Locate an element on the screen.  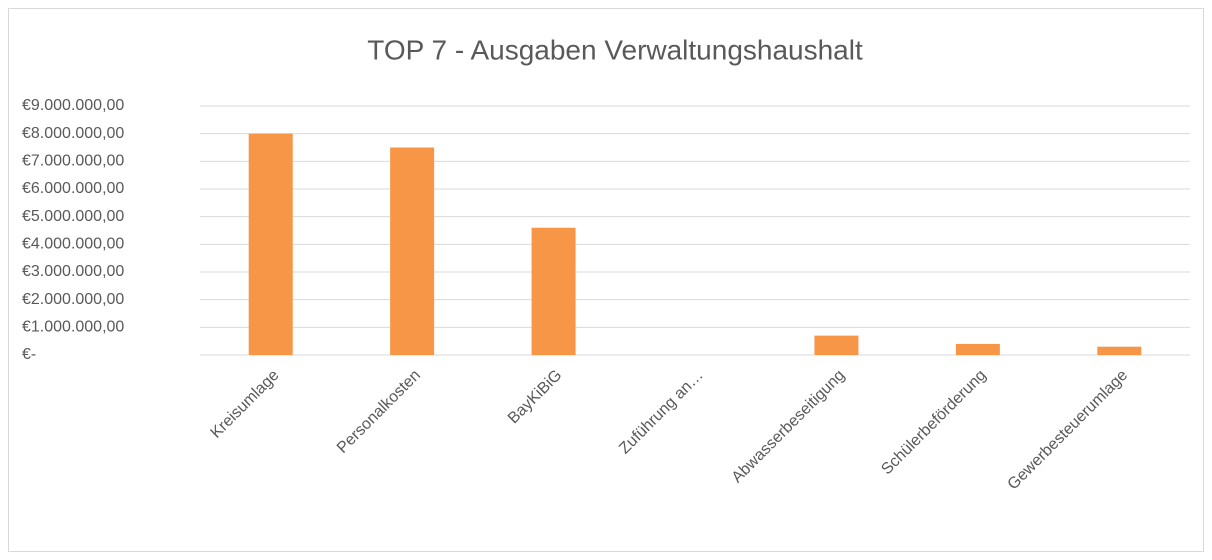
y-tick-label: €6.000.000,00 is located at coordinates (73, 188).